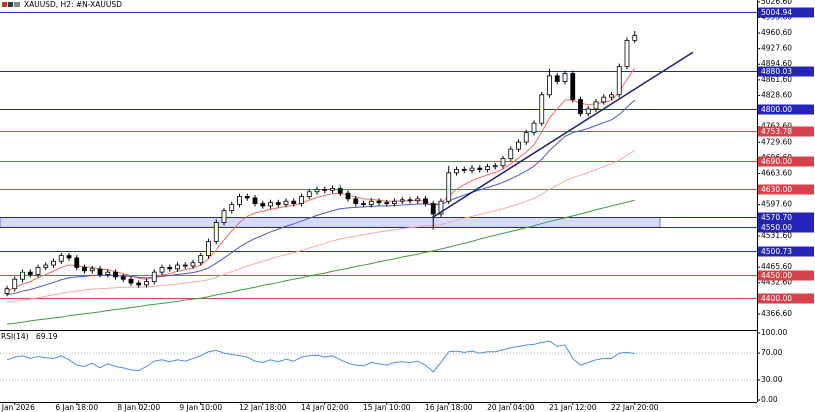 This screenshot has height=412, width=815. I want to click on y-tick-label: 4663.60, so click(776, 172).